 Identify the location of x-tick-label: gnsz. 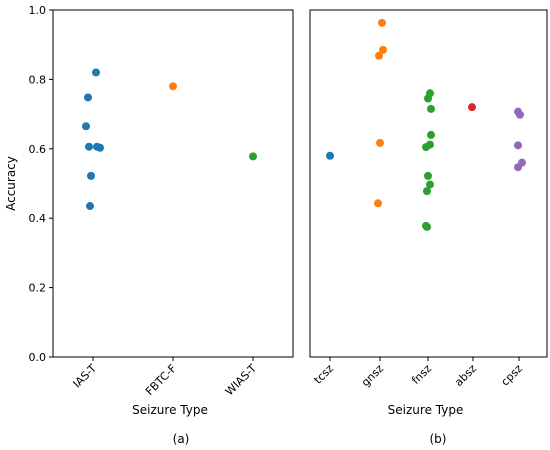
(372, 375).